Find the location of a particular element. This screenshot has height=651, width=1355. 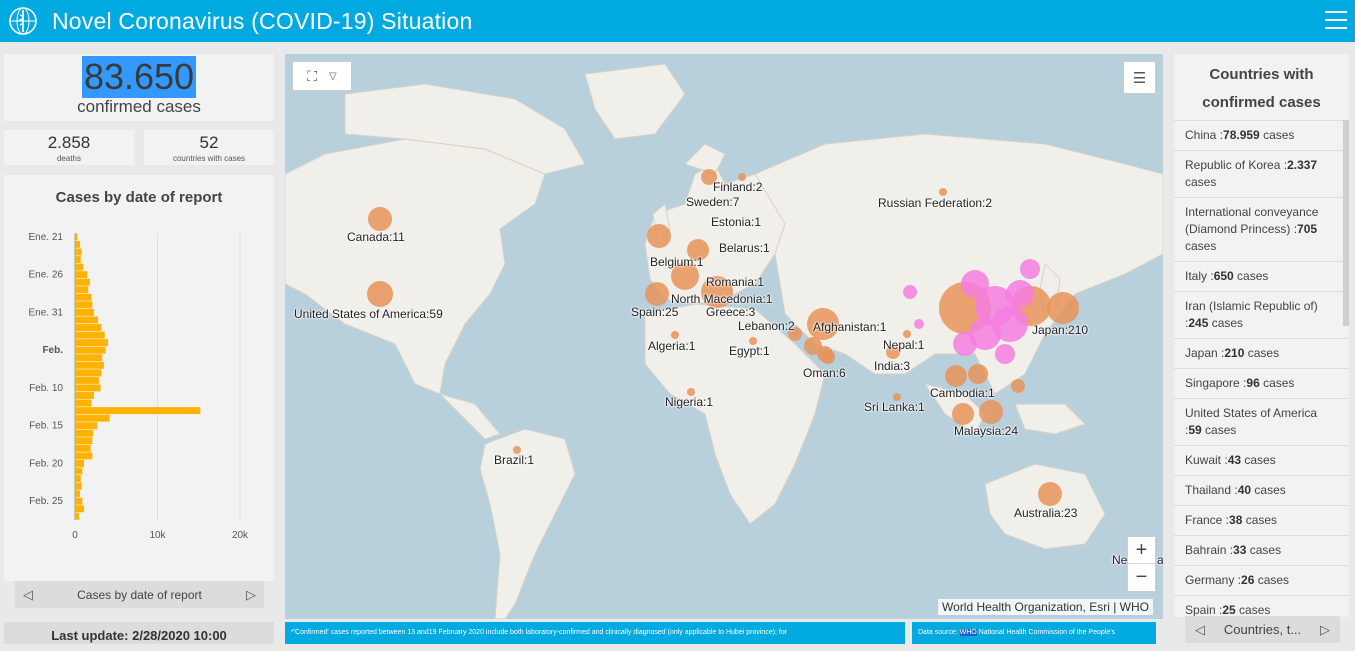

map-label-estonia: Estonia:1 is located at coordinates (736, 222).